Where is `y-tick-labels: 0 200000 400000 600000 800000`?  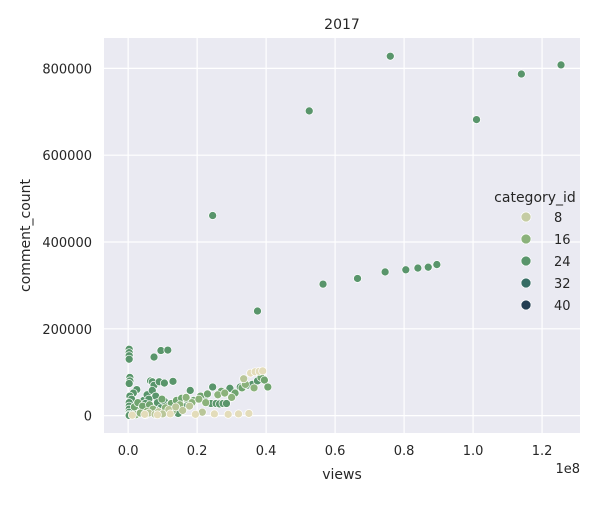
y-tick-labels: 0 200000 400000 600000 800000 is located at coordinates (67, 243).